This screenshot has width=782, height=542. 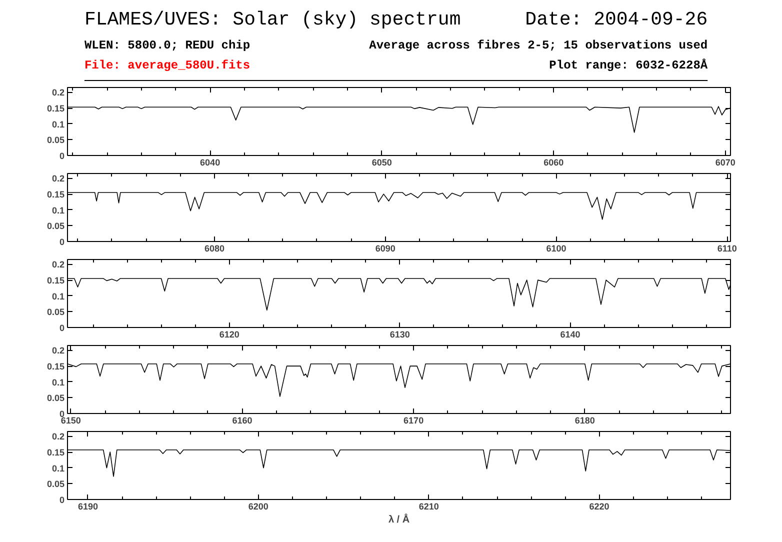 What do you see at coordinates (272, 19) in the screenshot?
I see `chart-title: FLAMES/UVES: Solar (sky) spectrum` at bounding box center [272, 19].